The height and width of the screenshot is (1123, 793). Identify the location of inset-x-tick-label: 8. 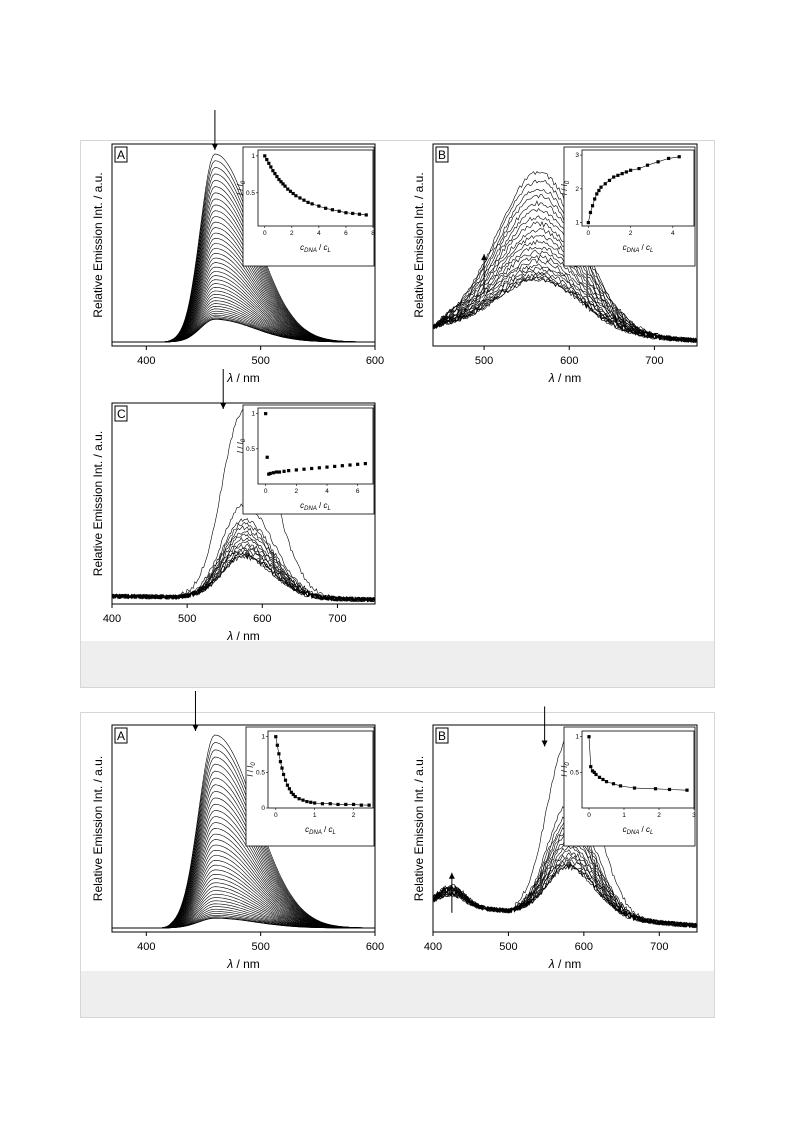
(373, 233).